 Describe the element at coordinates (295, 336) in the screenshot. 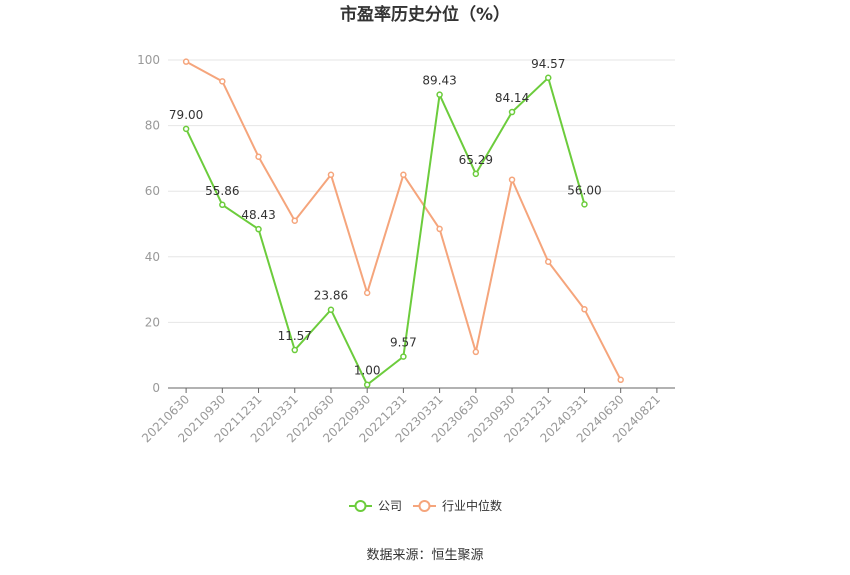

I see `data-label: 11.57` at that location.